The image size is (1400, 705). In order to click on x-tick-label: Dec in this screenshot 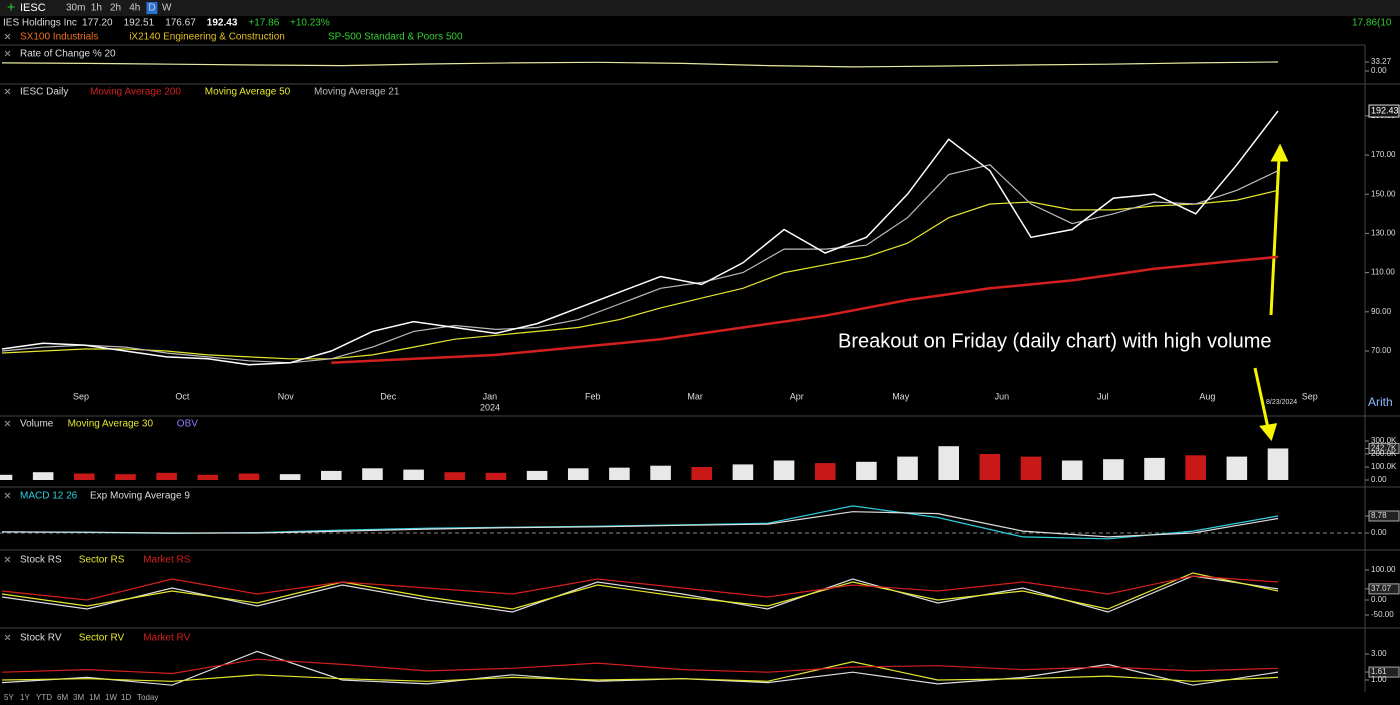, I will do `click(388, 396)`.